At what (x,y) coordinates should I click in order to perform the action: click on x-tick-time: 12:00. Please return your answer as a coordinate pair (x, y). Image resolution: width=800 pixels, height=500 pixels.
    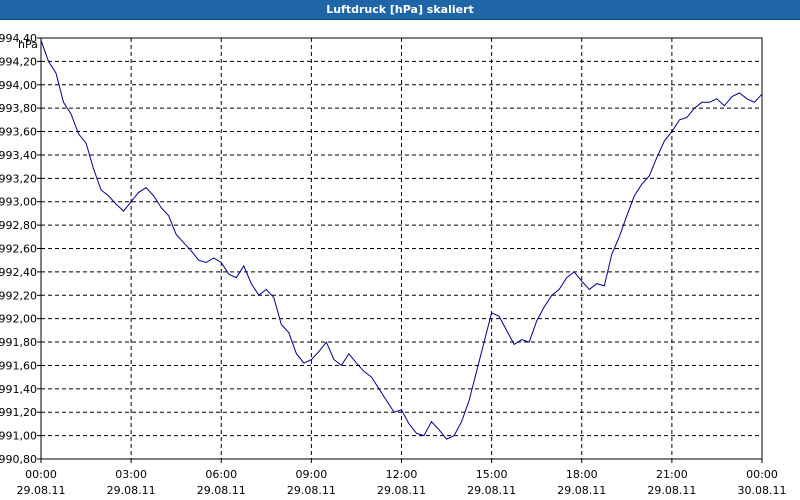
    Looking at the image, I should click on (402, 474).